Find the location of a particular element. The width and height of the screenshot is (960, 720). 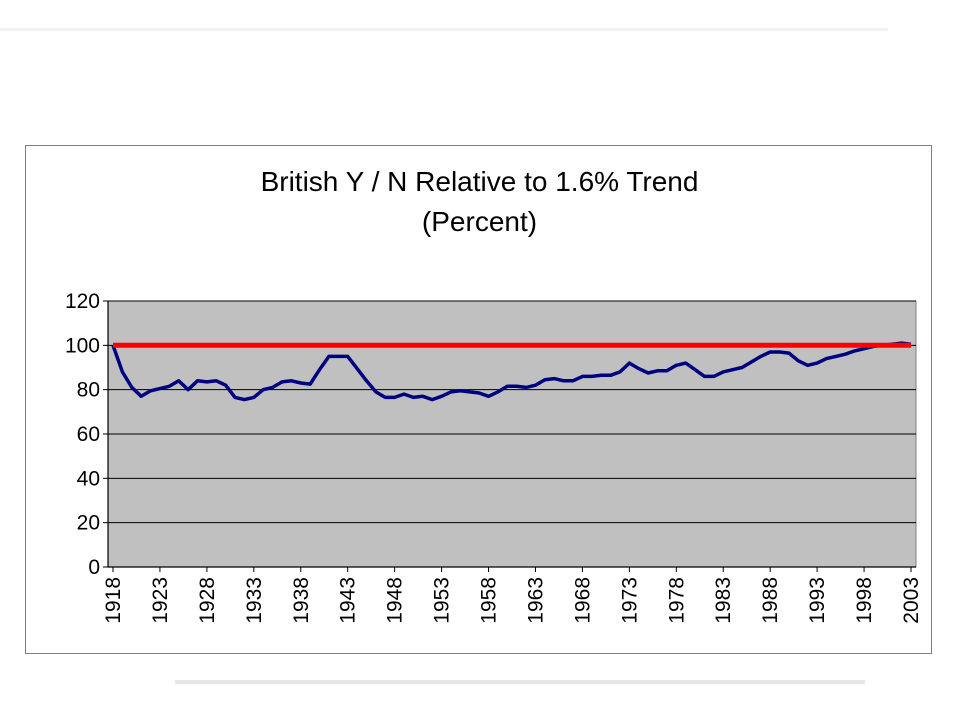

y-tick-label: 60 is located at coordinates (88, 434).